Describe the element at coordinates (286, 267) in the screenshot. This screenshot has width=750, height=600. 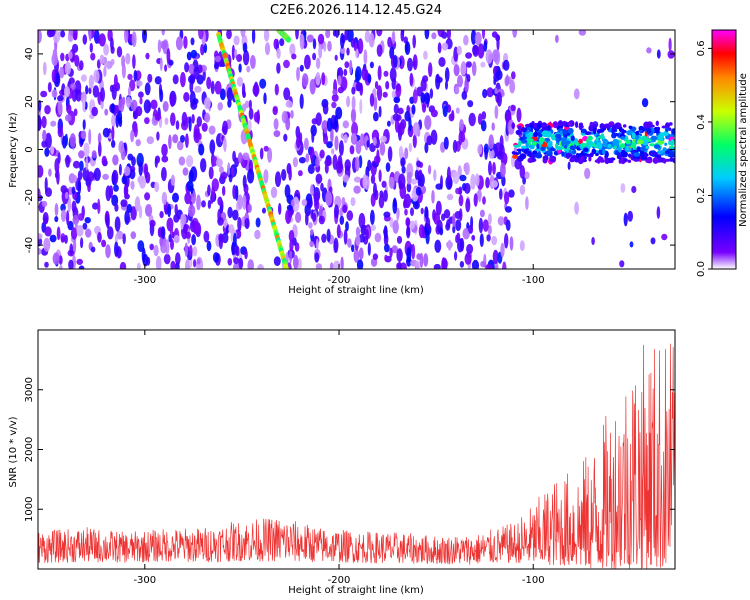
I see `heatmap-line-cell` at that location.